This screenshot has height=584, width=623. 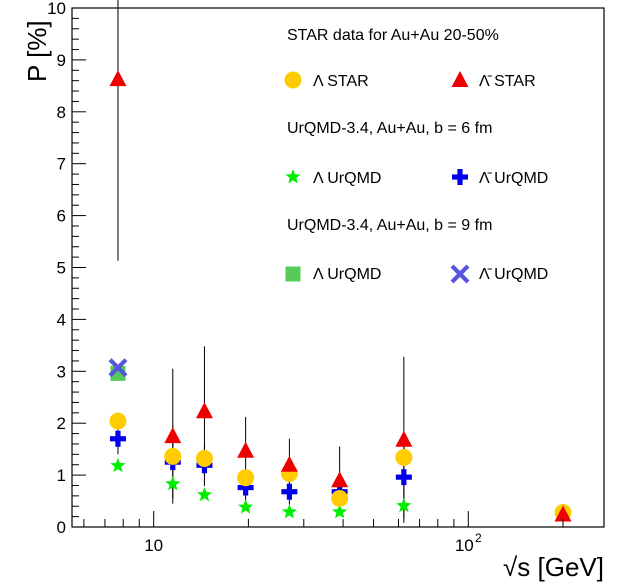 I want to click on legend-marker-lambda-urqmd-b9, so click(x=293, y=274).